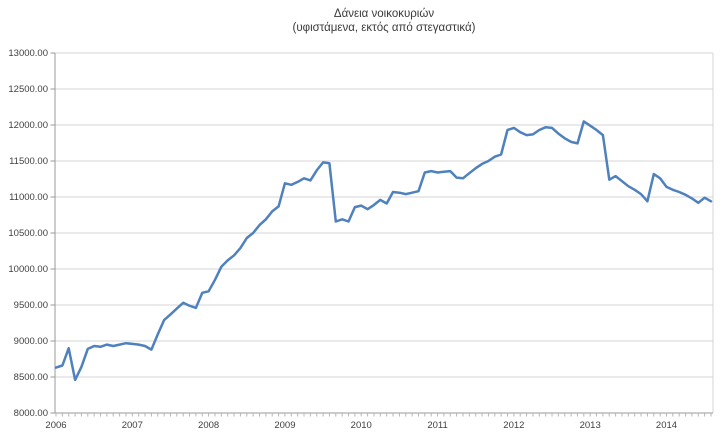  I want to click on svg-text: 11500.00, so click(28, 161).